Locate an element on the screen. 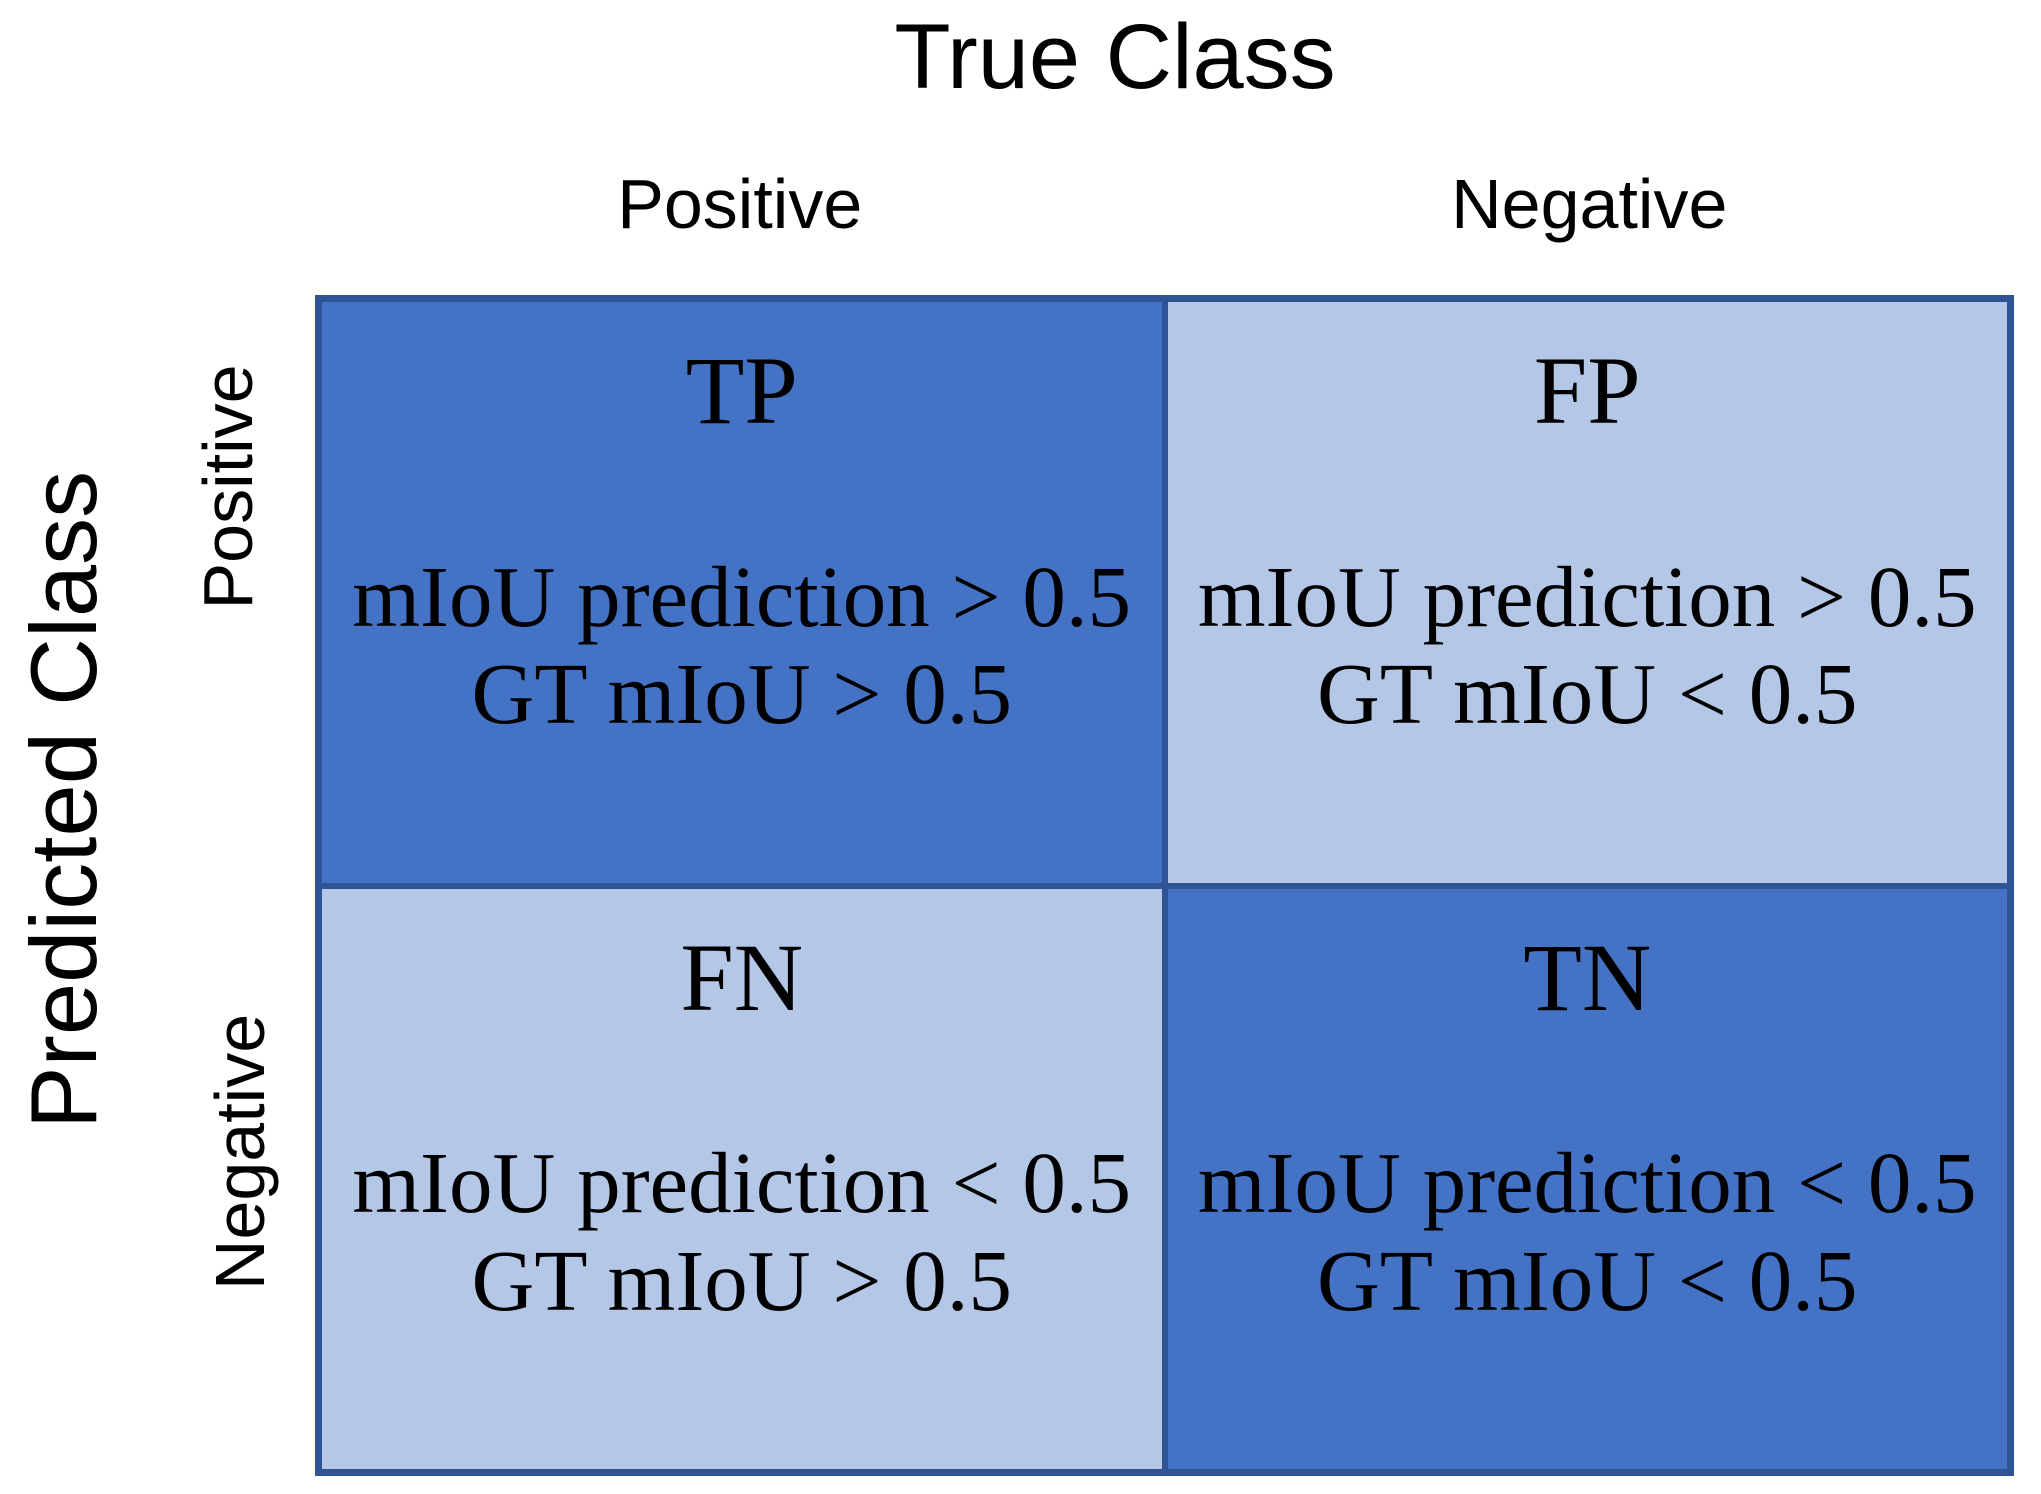 The height and width of the screenshot is (1494, 2041). cell-tp-conditions: mIoU prediction > 0.5 GT mIoU > 0.5 is located at coordinates (741, 645).